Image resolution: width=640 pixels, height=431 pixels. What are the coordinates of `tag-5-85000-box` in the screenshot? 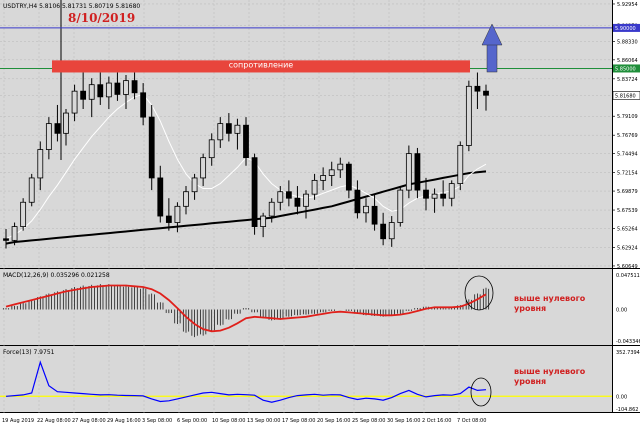 It's located at (626, 68).